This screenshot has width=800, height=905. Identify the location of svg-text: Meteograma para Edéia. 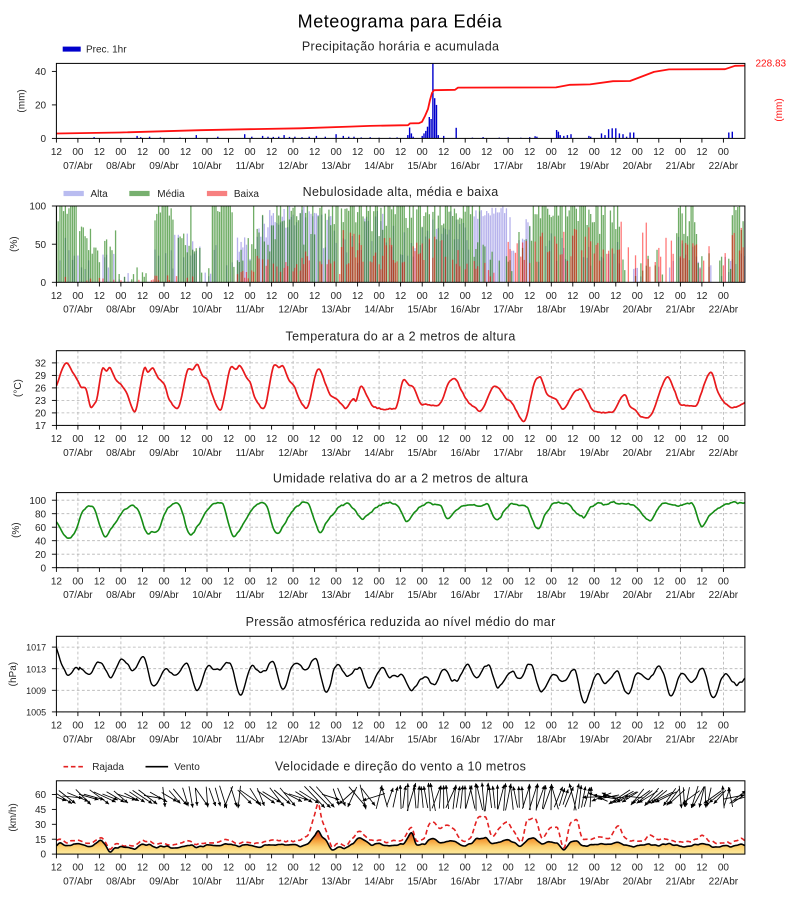
(400, 22).